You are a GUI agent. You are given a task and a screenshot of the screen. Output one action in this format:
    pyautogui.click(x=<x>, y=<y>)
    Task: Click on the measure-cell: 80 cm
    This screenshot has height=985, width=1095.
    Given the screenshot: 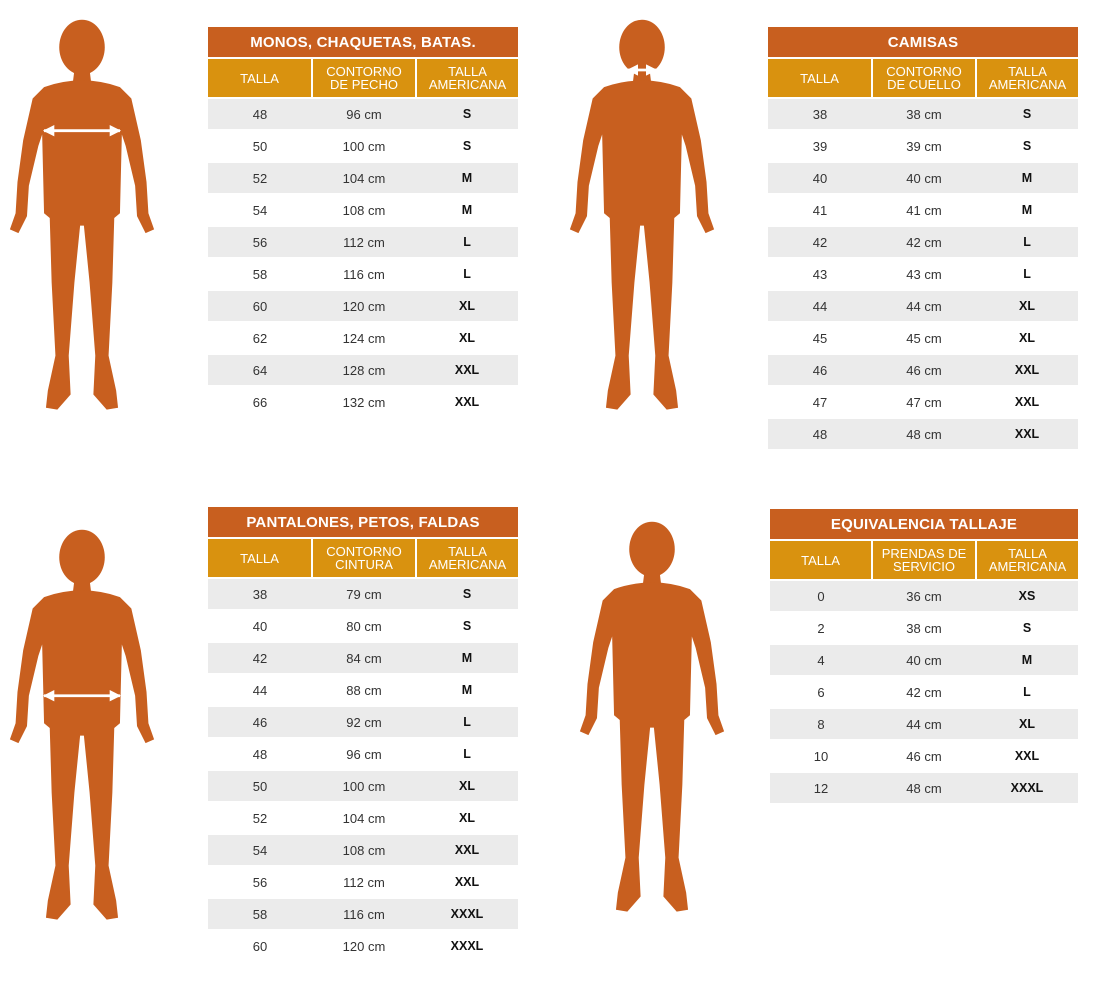 What is the action you would take?
    pyautogui.click(x=364, y=625)
    